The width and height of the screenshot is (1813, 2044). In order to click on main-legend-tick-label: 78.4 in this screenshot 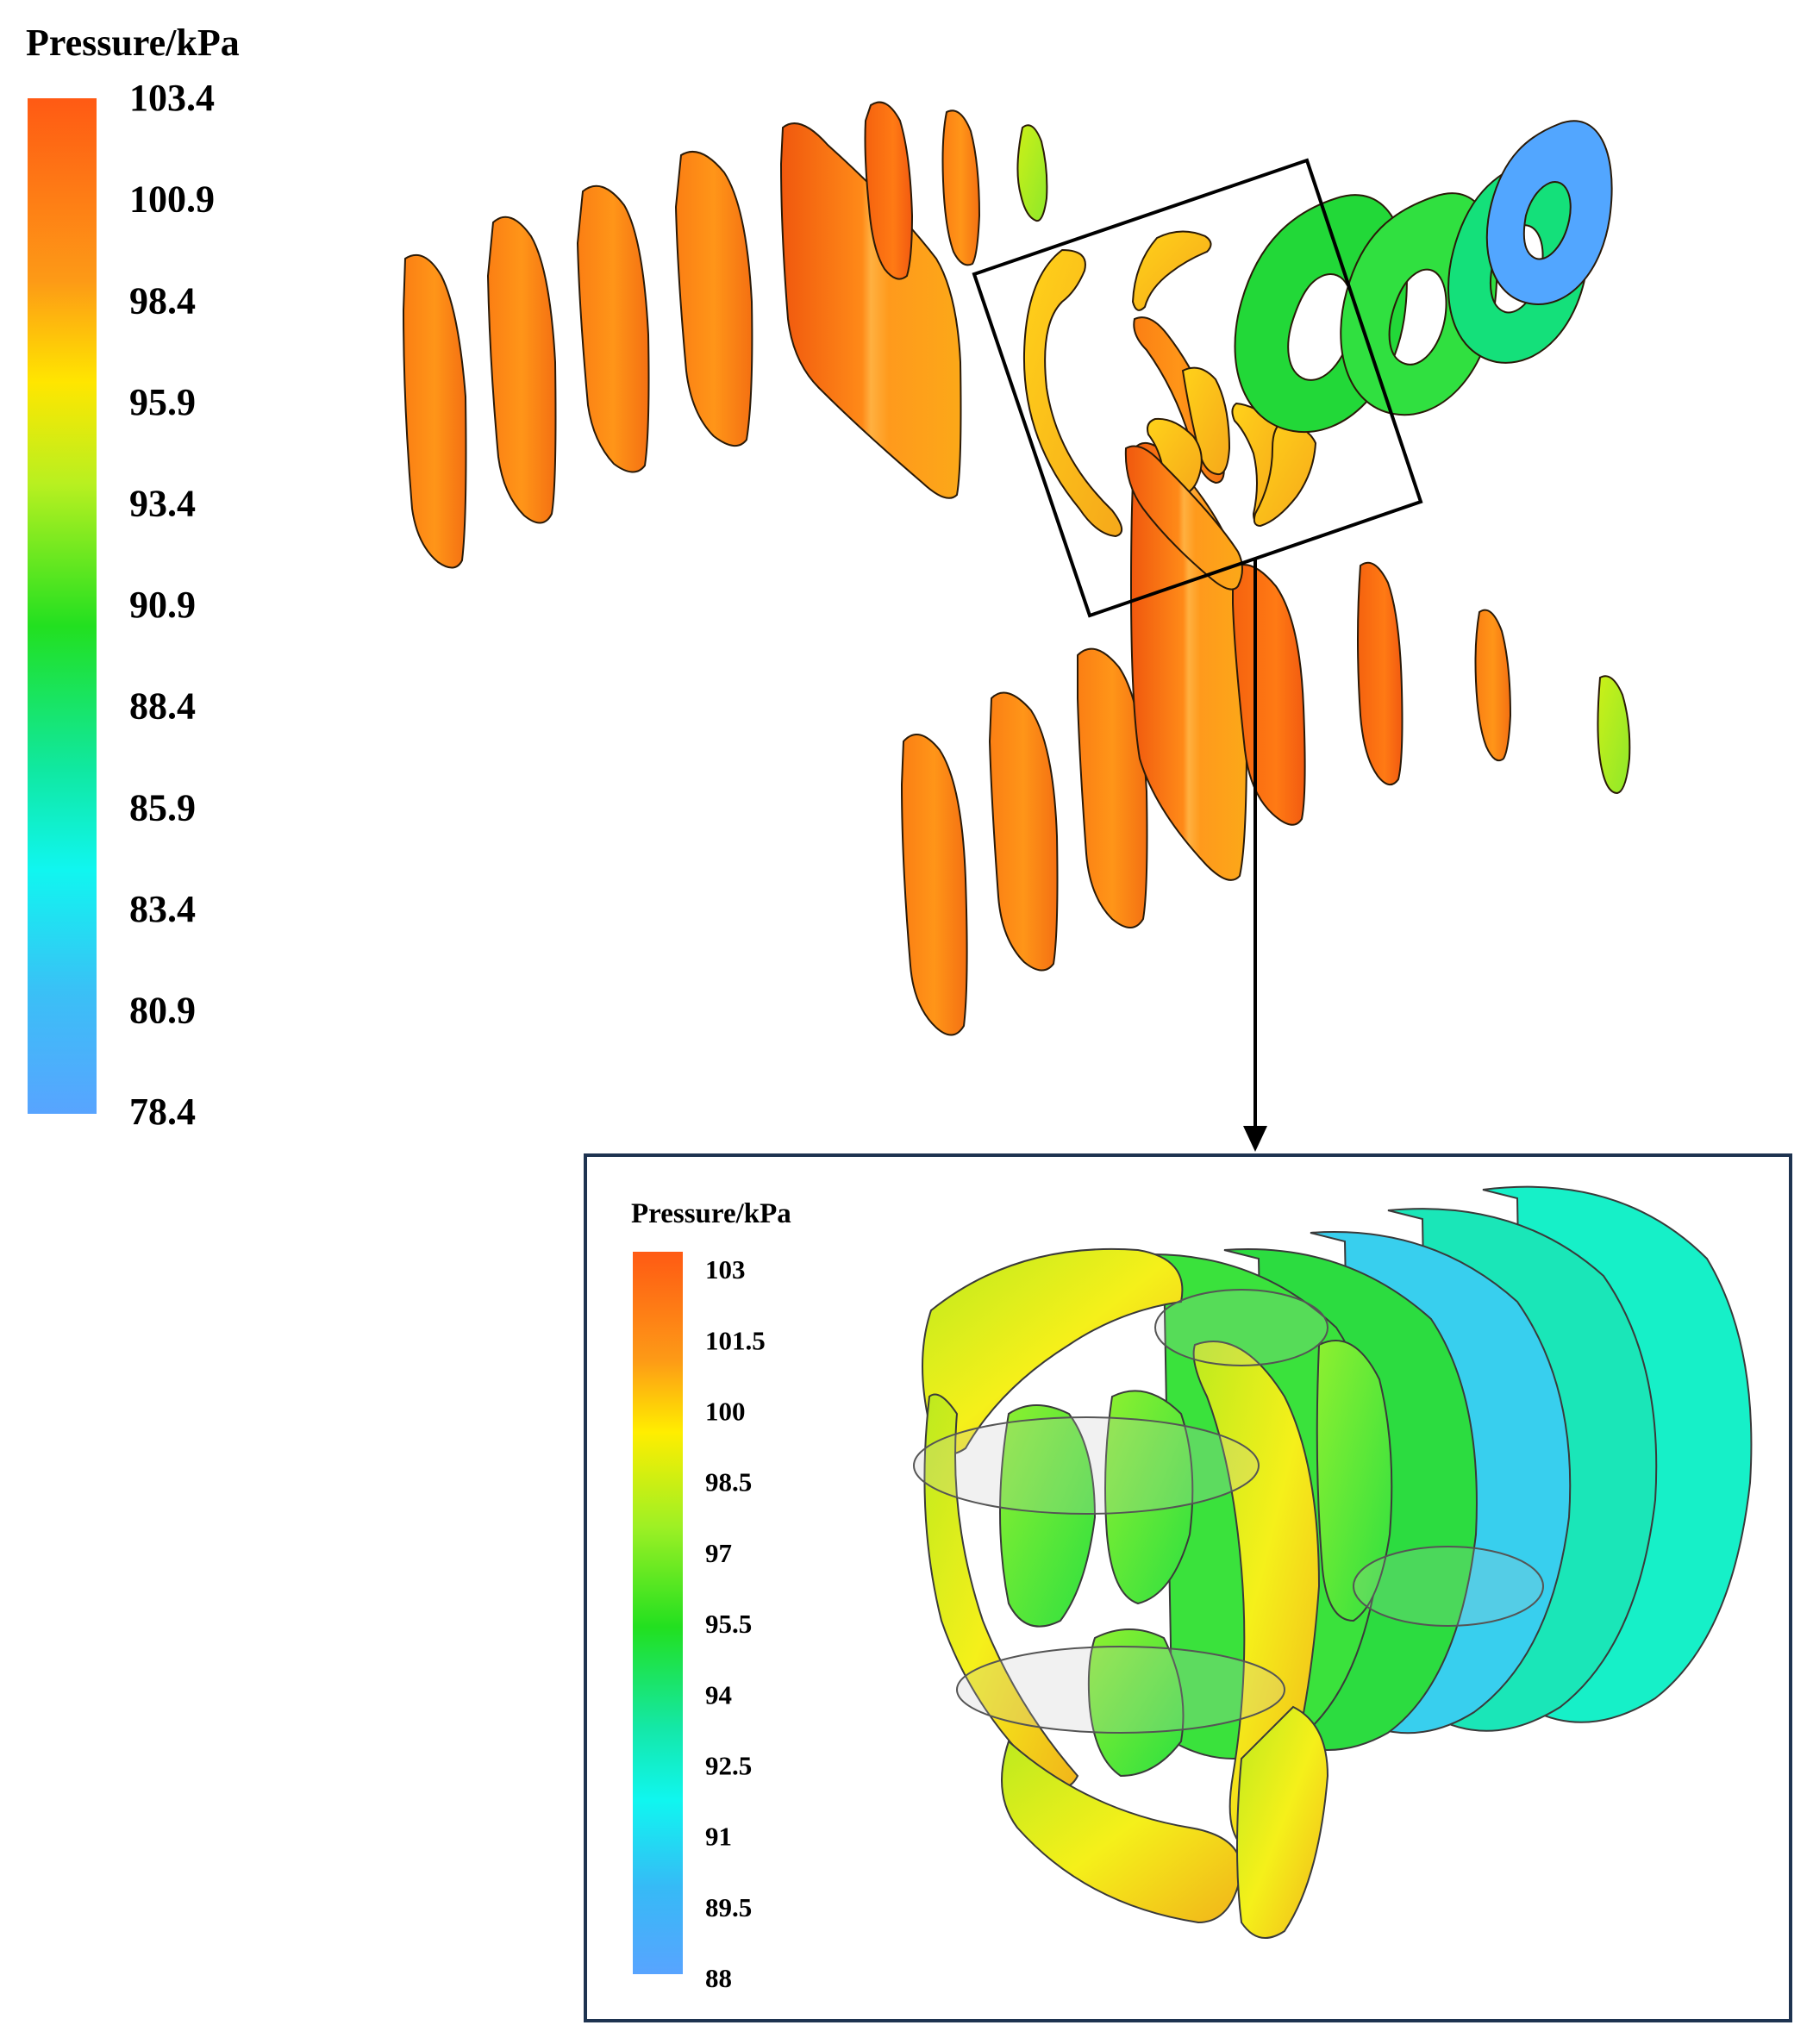, I will do `click(162, 1112)`.